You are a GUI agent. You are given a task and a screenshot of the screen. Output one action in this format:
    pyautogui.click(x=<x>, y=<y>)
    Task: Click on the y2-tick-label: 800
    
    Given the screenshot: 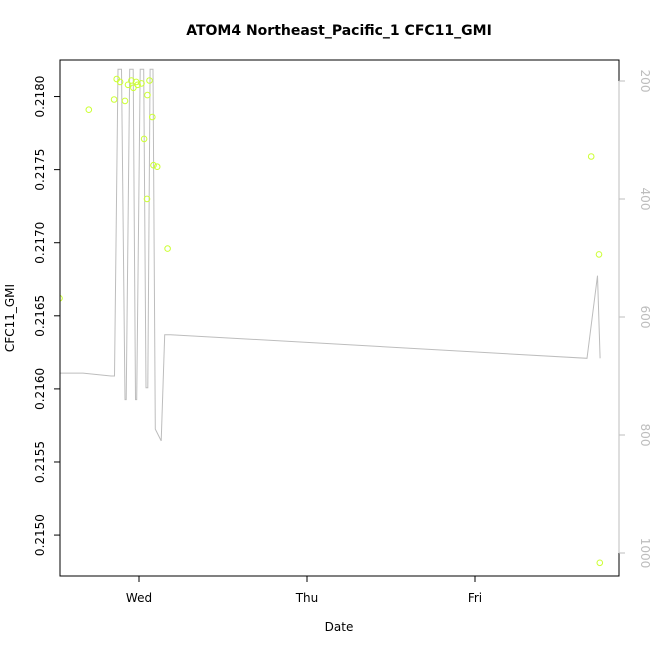 What is the action you would take?
    pyautogui.click(x=644, y=435)
    